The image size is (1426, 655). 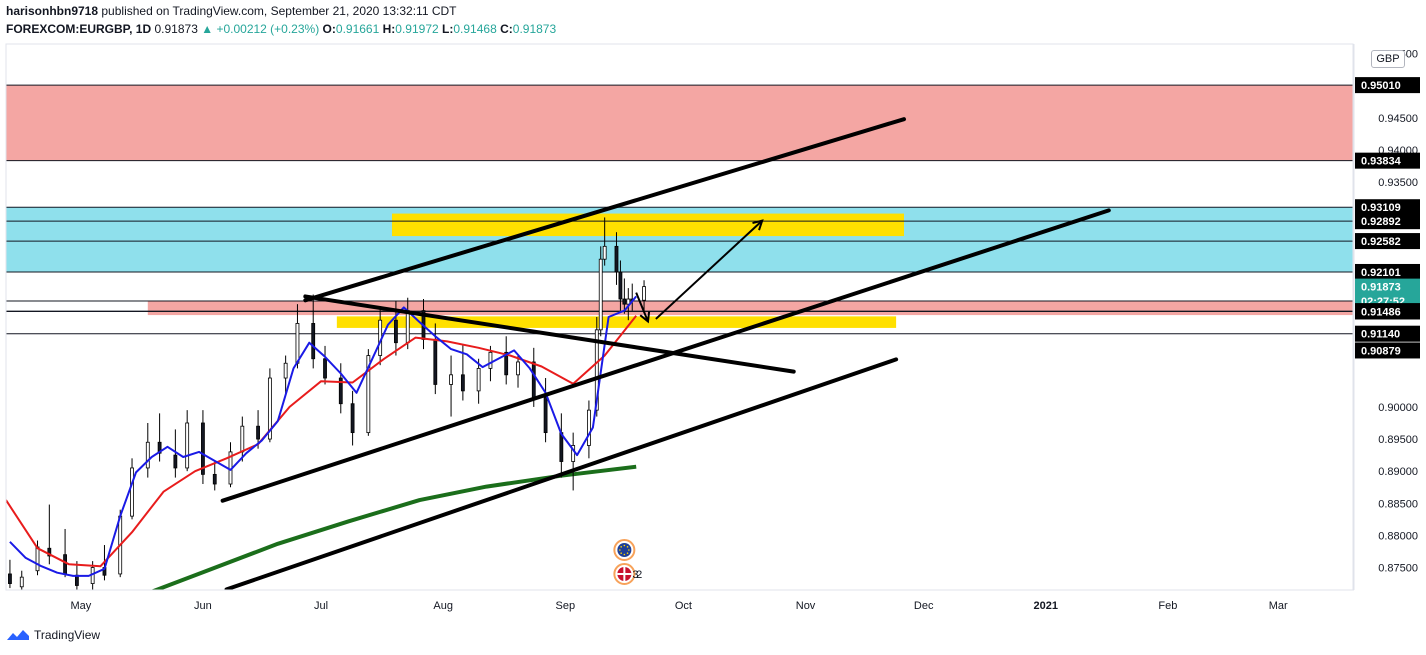 I want to click on price-axis-label: 0.95010, so click(x=1387, y=85).